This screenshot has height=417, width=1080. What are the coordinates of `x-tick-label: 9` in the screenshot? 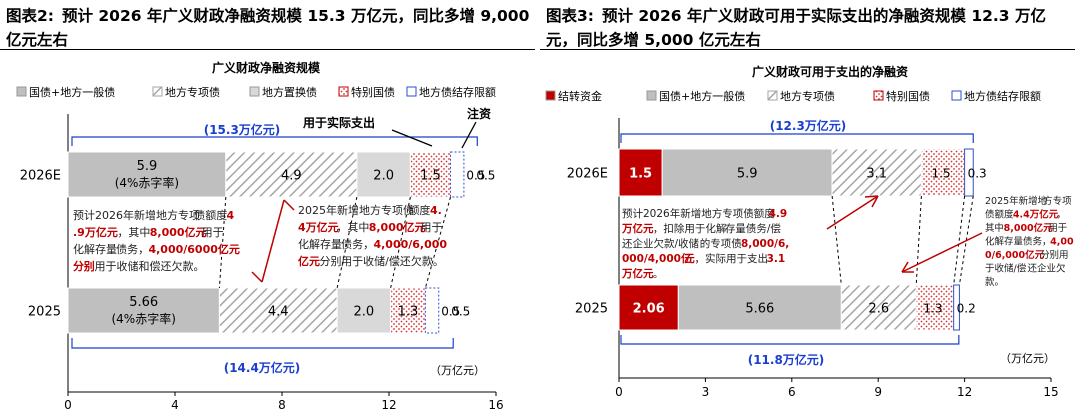 It's located at (878, 392).